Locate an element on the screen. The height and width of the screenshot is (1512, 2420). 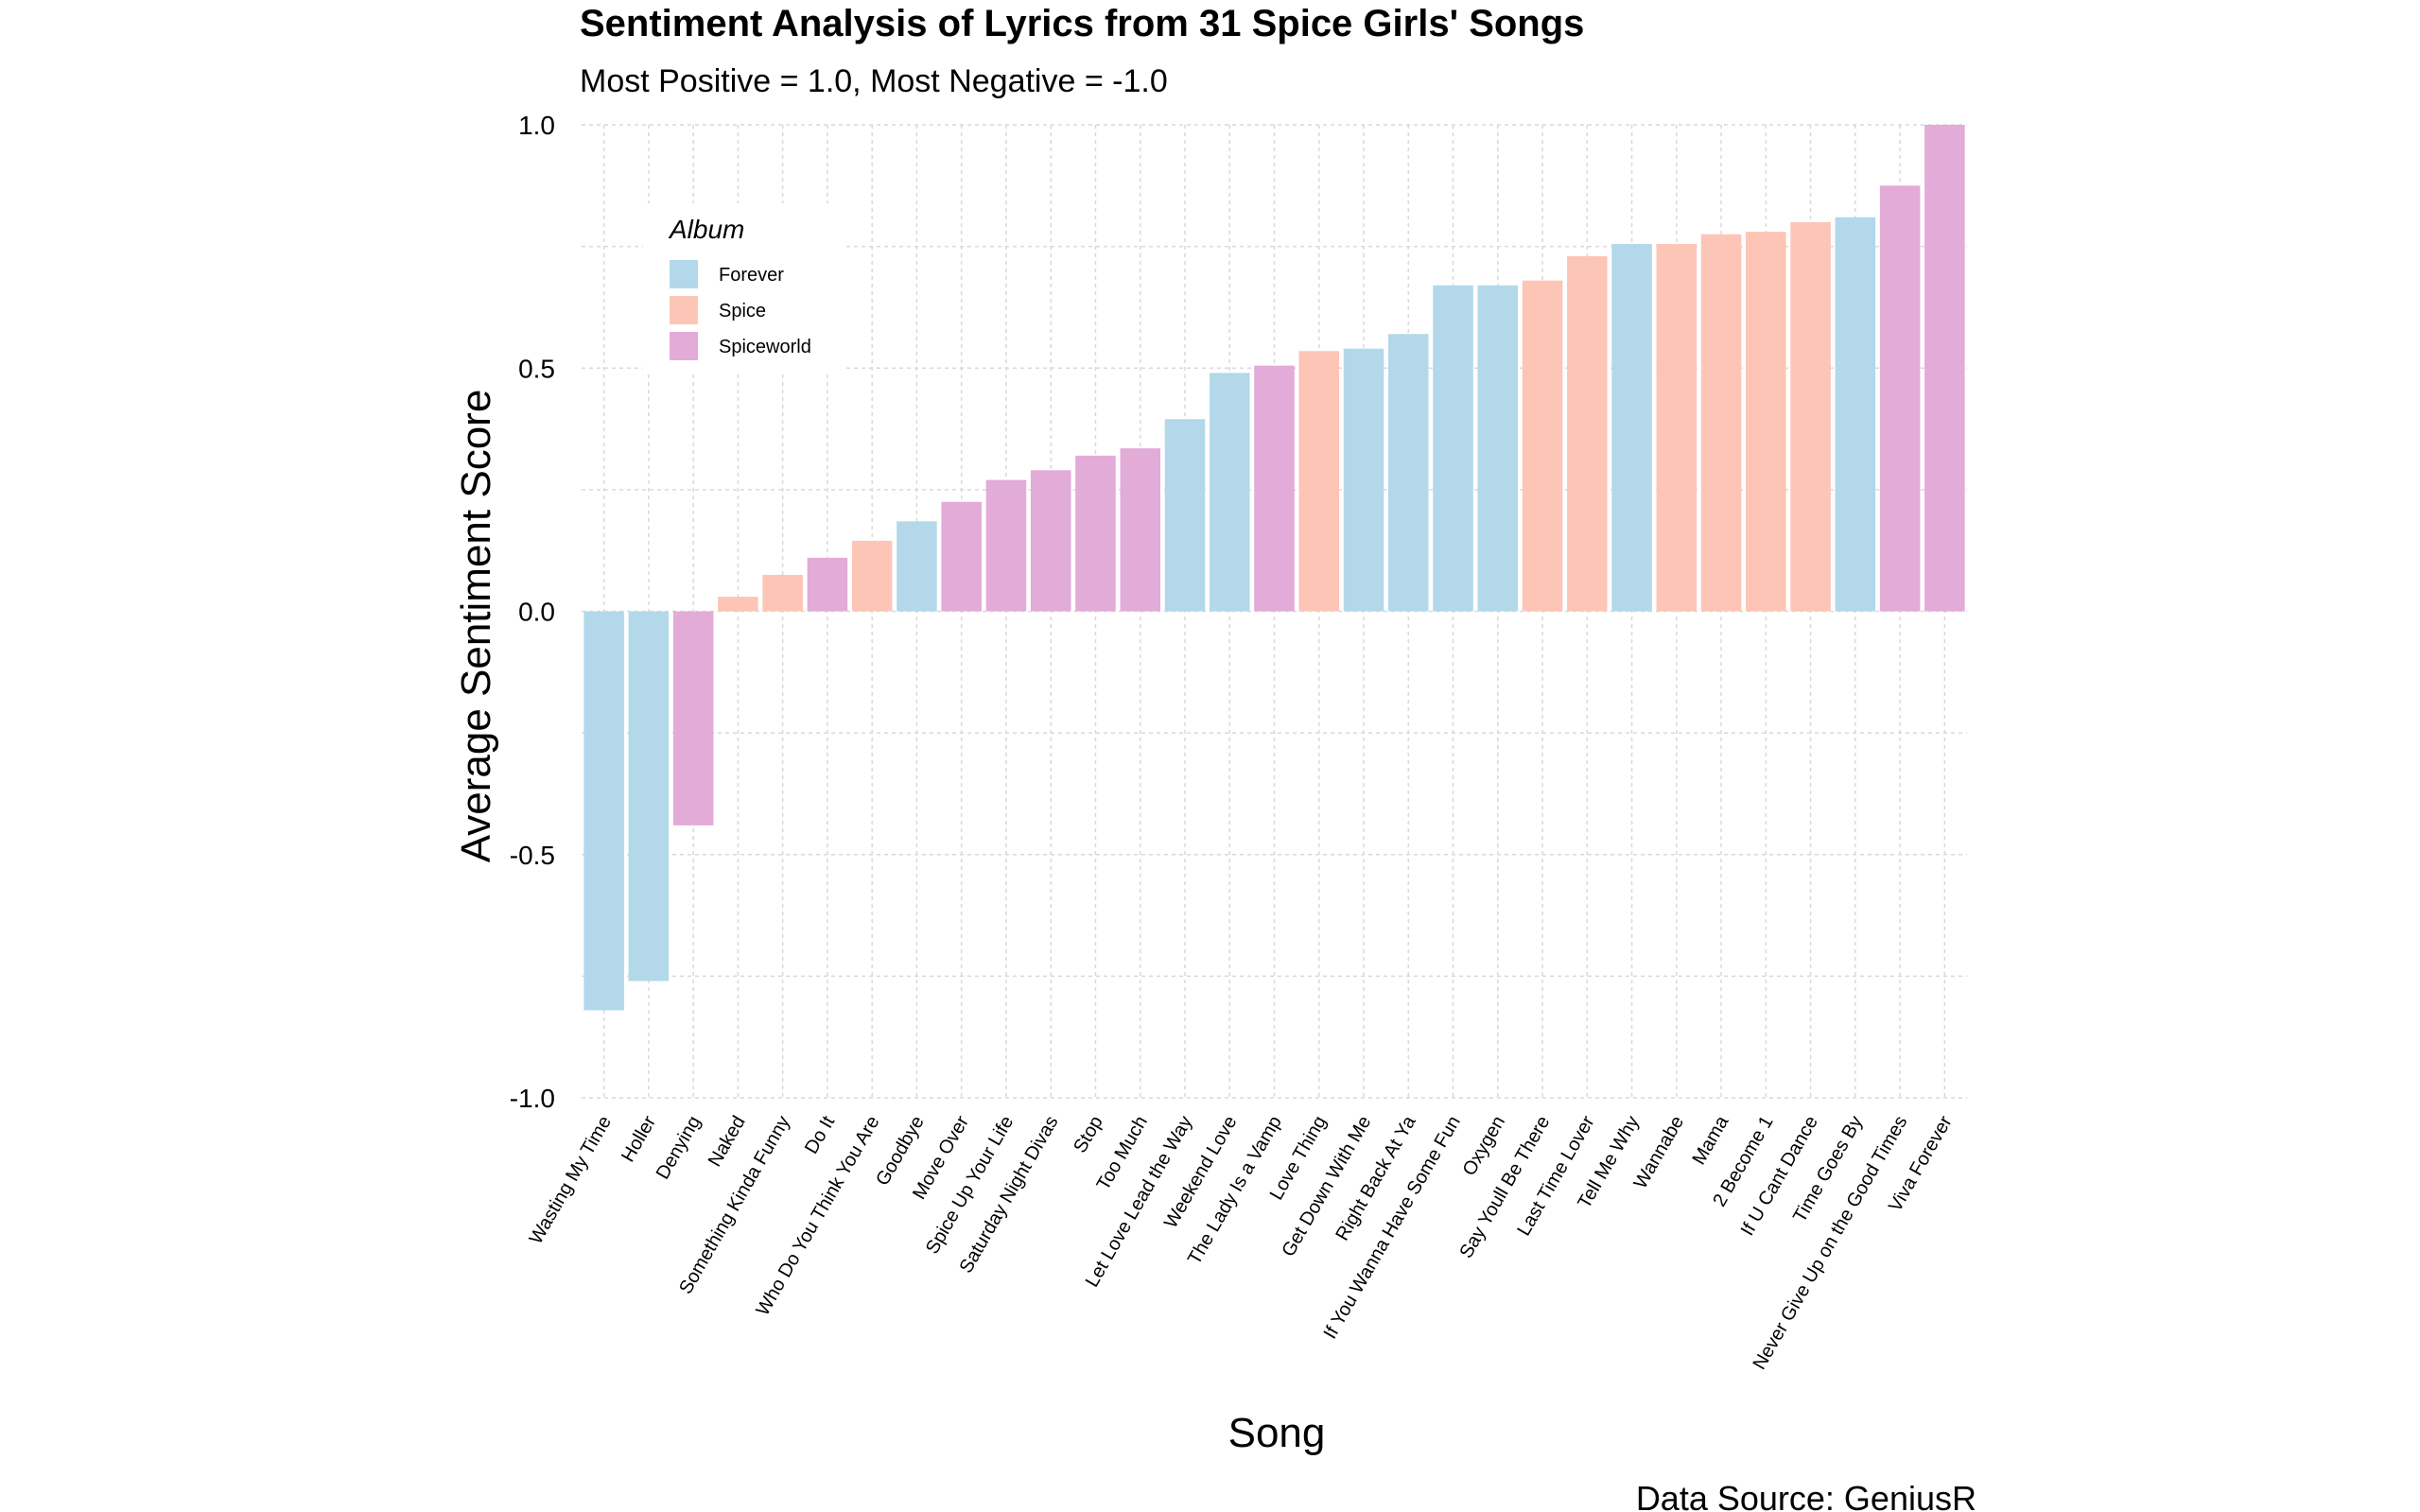
legend-entries: Forever Spice Spiceworld is located at coordinates (740, 310).